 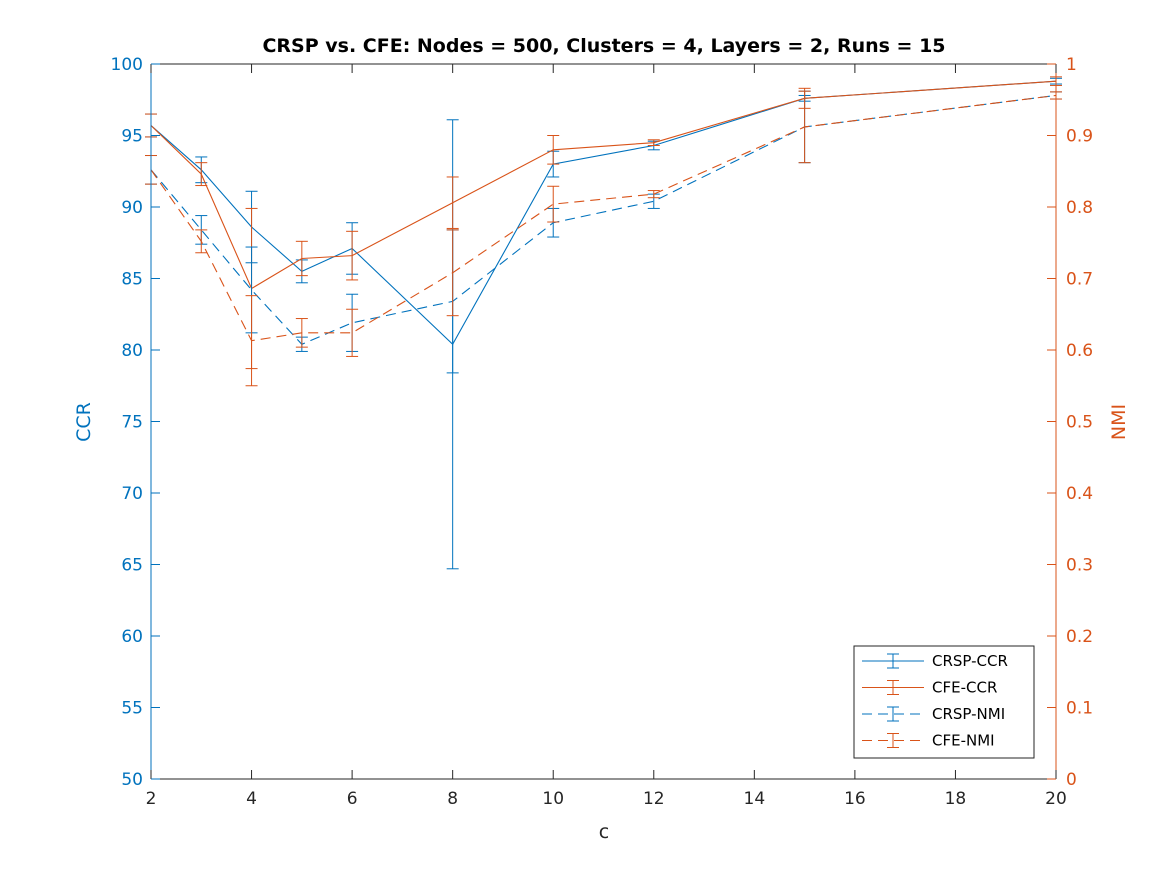 I want to click on y-tick-label-left: 60, so click(x=132, y=637).